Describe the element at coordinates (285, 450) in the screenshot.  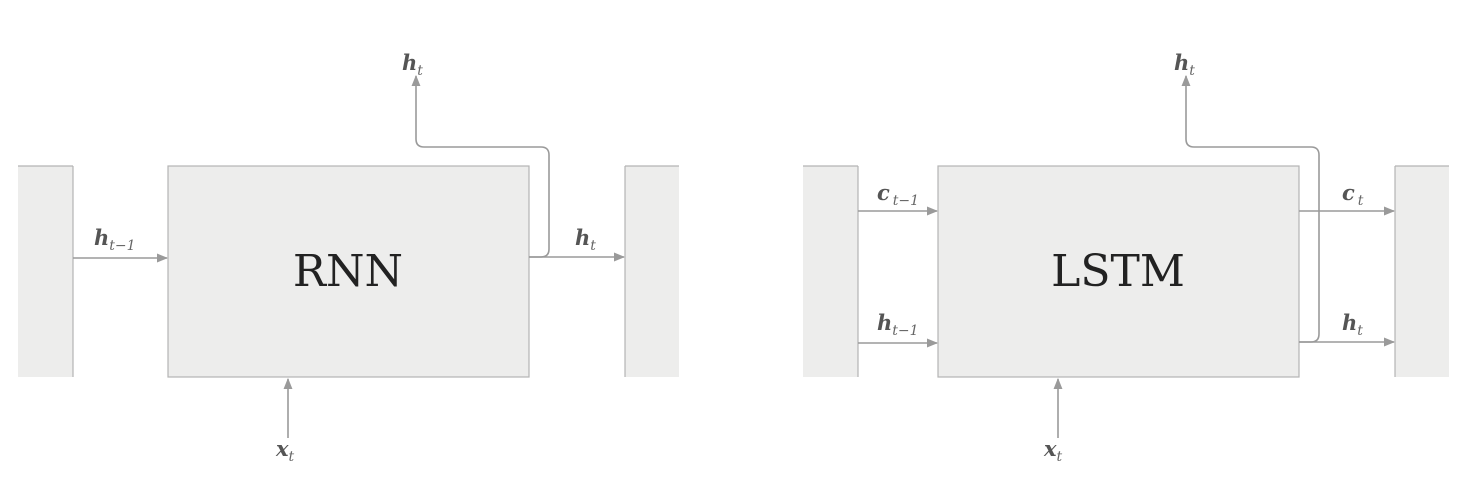
I see `rnn-label-x-in: xt` at that location.